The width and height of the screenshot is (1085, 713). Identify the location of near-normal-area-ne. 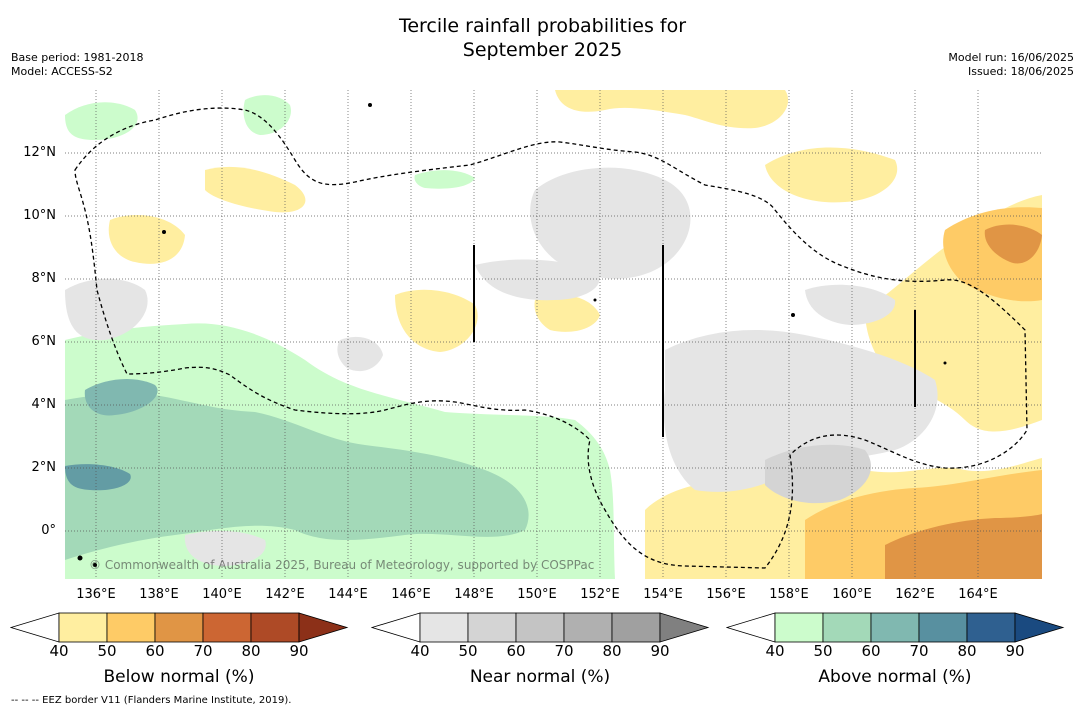
(850, 304).